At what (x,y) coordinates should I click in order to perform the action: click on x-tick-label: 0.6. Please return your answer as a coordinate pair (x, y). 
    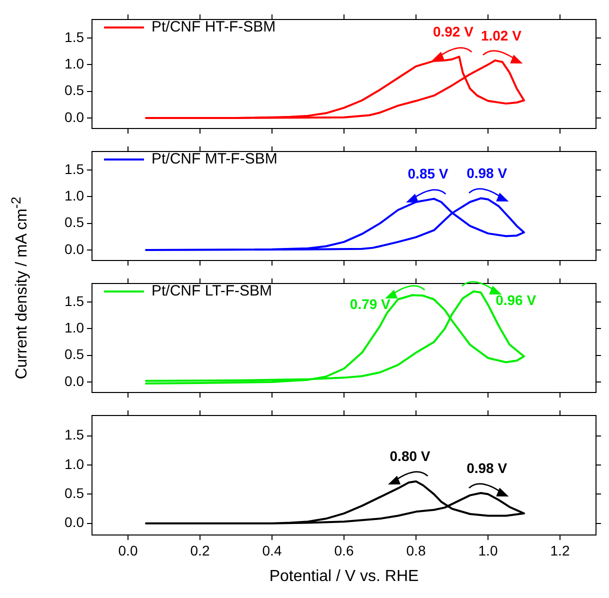
    Looking at the image, I should click on (344, 550).